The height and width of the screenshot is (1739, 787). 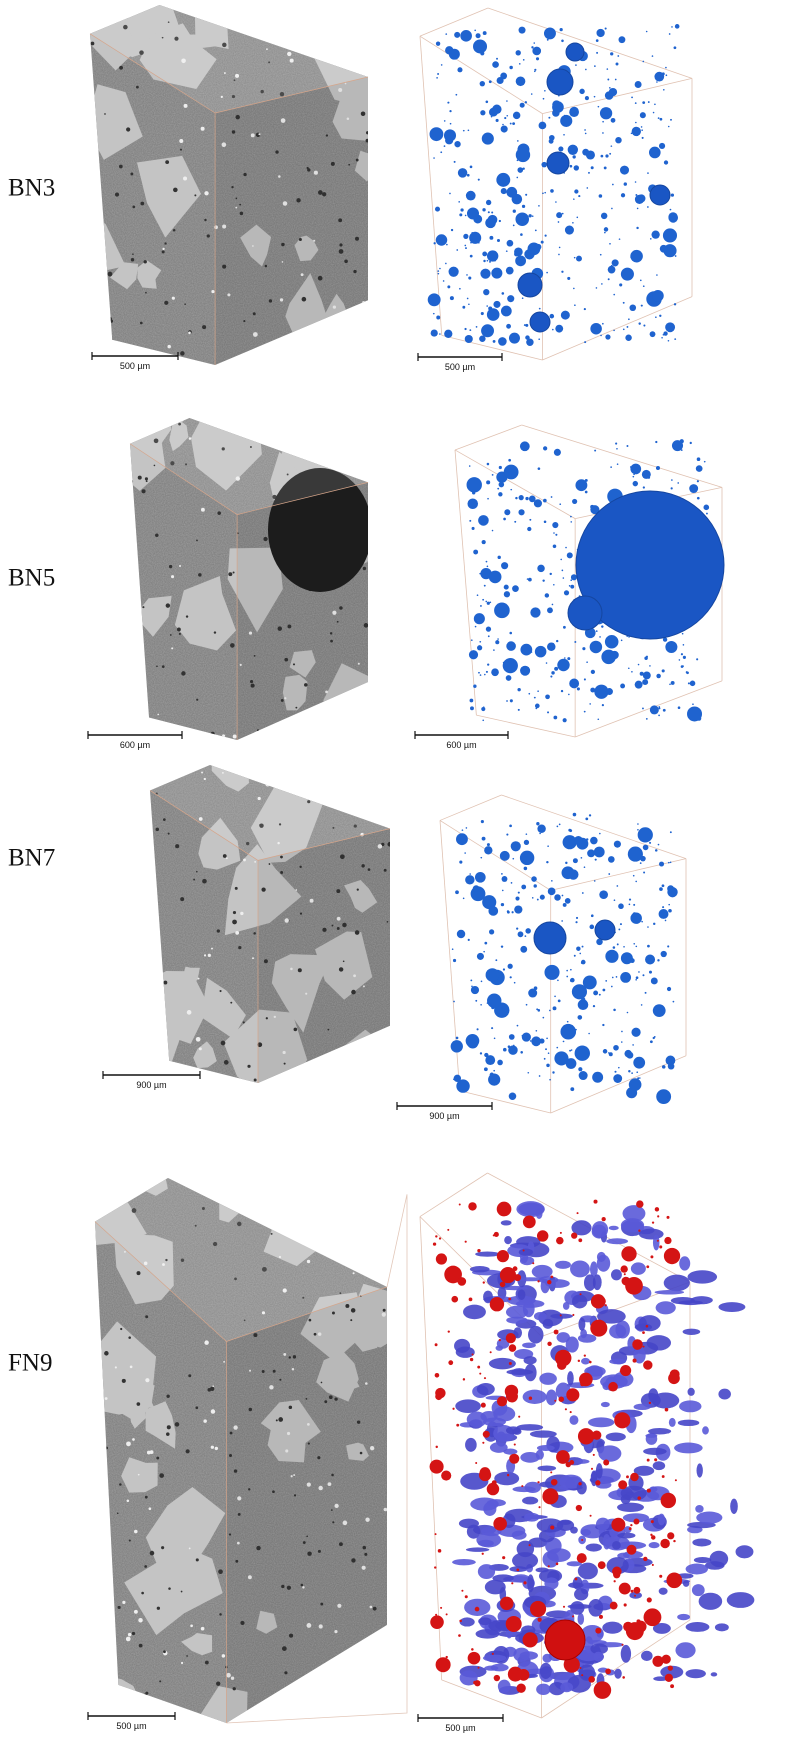 I want to click on box-edge, so click(x=454, y=22).